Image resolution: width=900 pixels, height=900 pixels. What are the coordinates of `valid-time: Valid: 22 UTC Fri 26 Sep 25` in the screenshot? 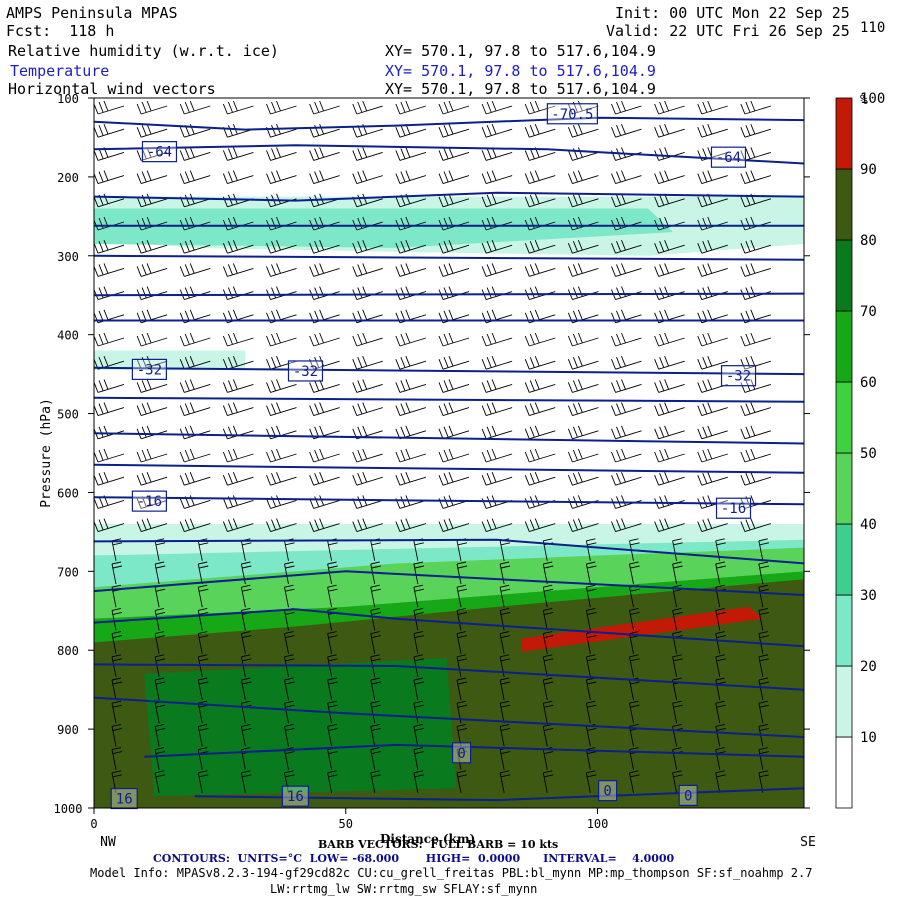 It's located at (728, 31).